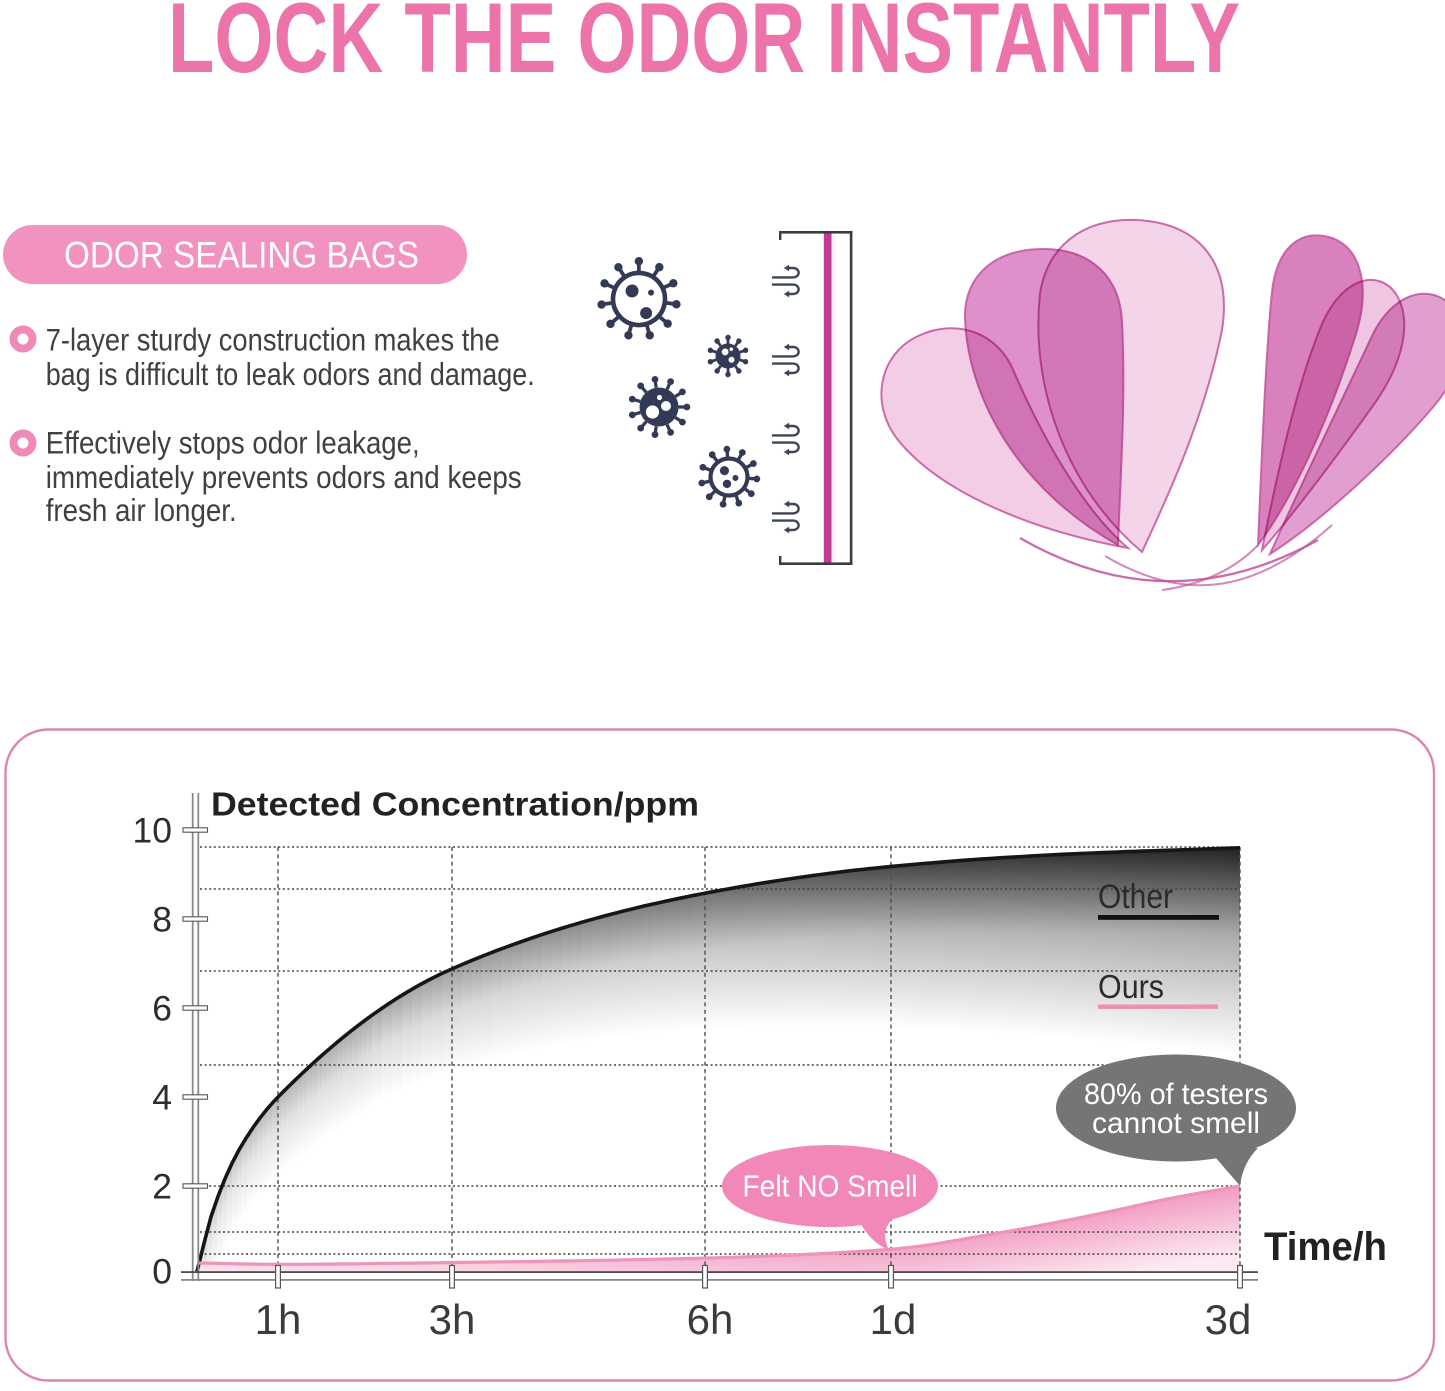 The image size is (1445, 1391). What do you see at coordinates (162, 1008) in the screenshot?
I see `svg-text: 6` at bounding box center [162, 1008].